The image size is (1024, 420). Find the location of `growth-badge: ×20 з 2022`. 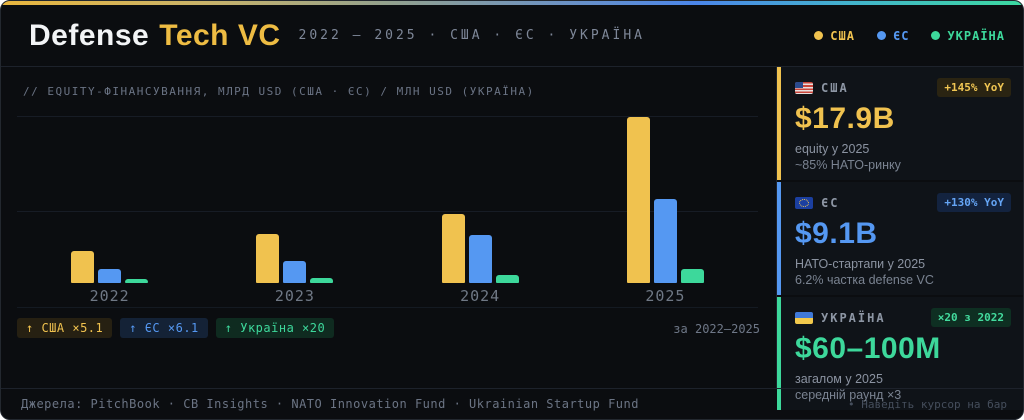

growth-badge: ×20 з 2022 is located at coordinates (970, 317).